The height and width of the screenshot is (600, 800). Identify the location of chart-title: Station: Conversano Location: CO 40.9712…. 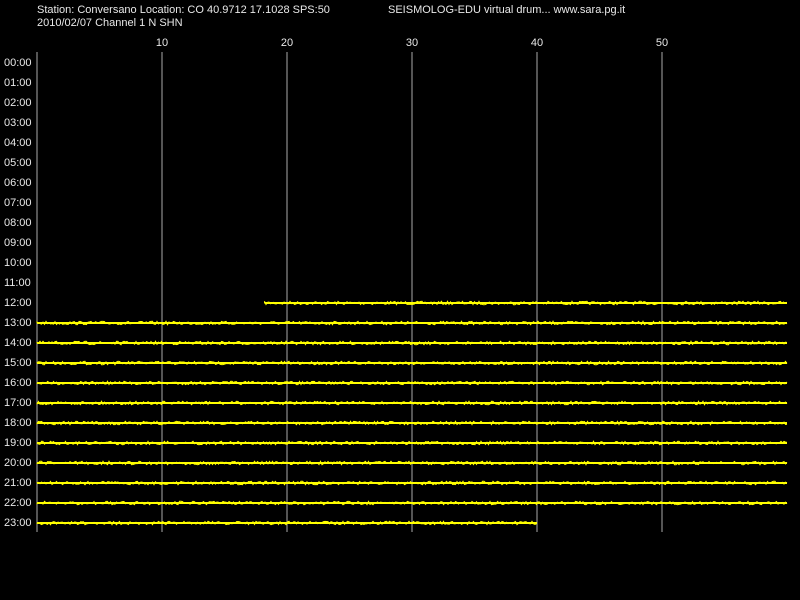
(183, 10).